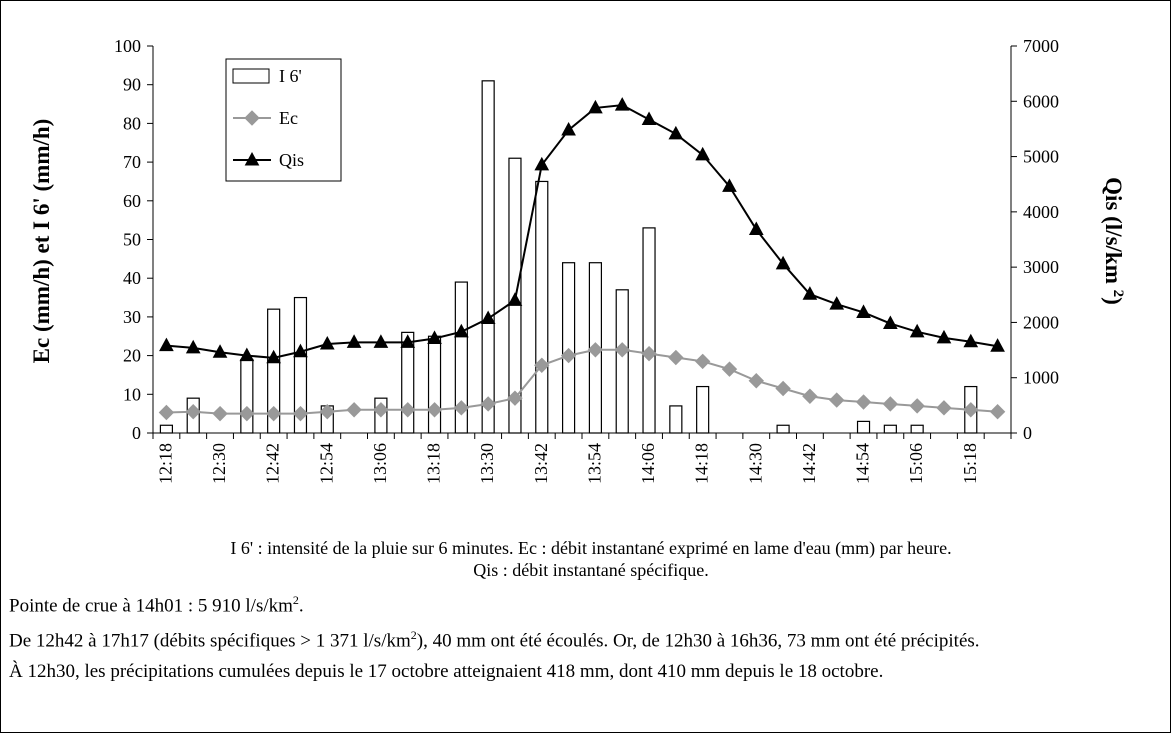 The image size is (1171, 733). I want to click on y-tick-label: 60, so click(132, 201).